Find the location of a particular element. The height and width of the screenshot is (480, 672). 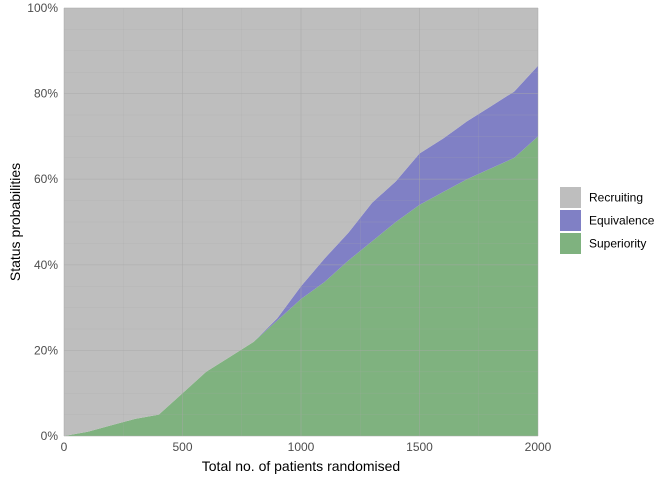

legend-label-recruiting: Recruiting is located at coordinates (616, 198).